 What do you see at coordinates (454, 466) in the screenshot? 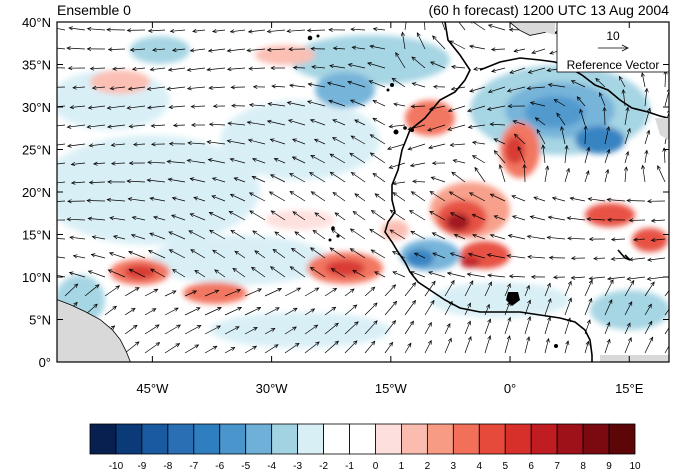
I see `colorbar-label: 3` at bounding box center [454, 466].